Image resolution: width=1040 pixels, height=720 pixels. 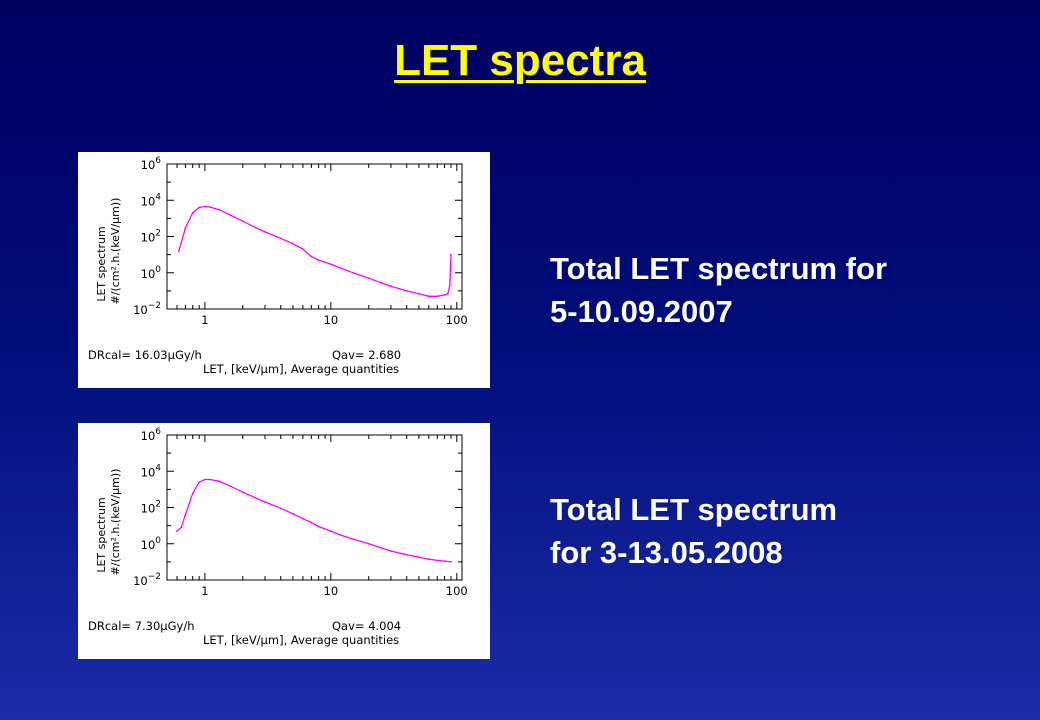 What do you see at coordinates (718, 290) in the screenshot?
I see `caption-1: Total LET spectrum for 5-10.09.2007` at bounding box center [718, 290].